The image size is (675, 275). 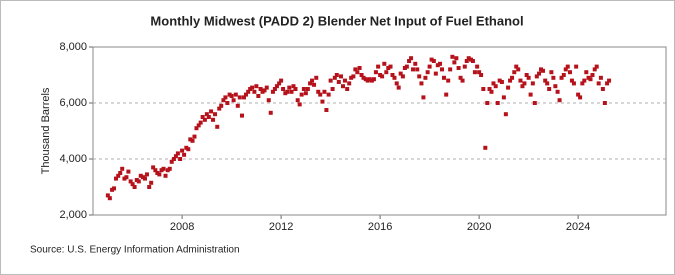 I want to click on x-tick-label: 2016, so click(x=380, y=227).